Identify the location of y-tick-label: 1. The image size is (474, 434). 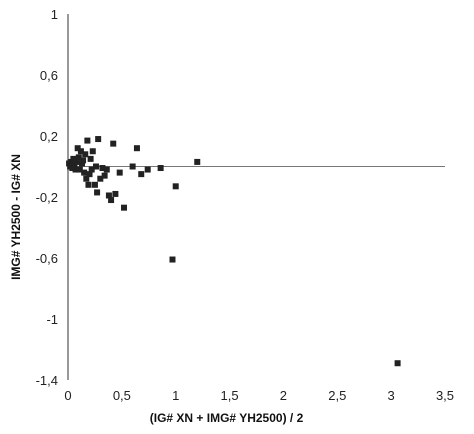
(54, 14).